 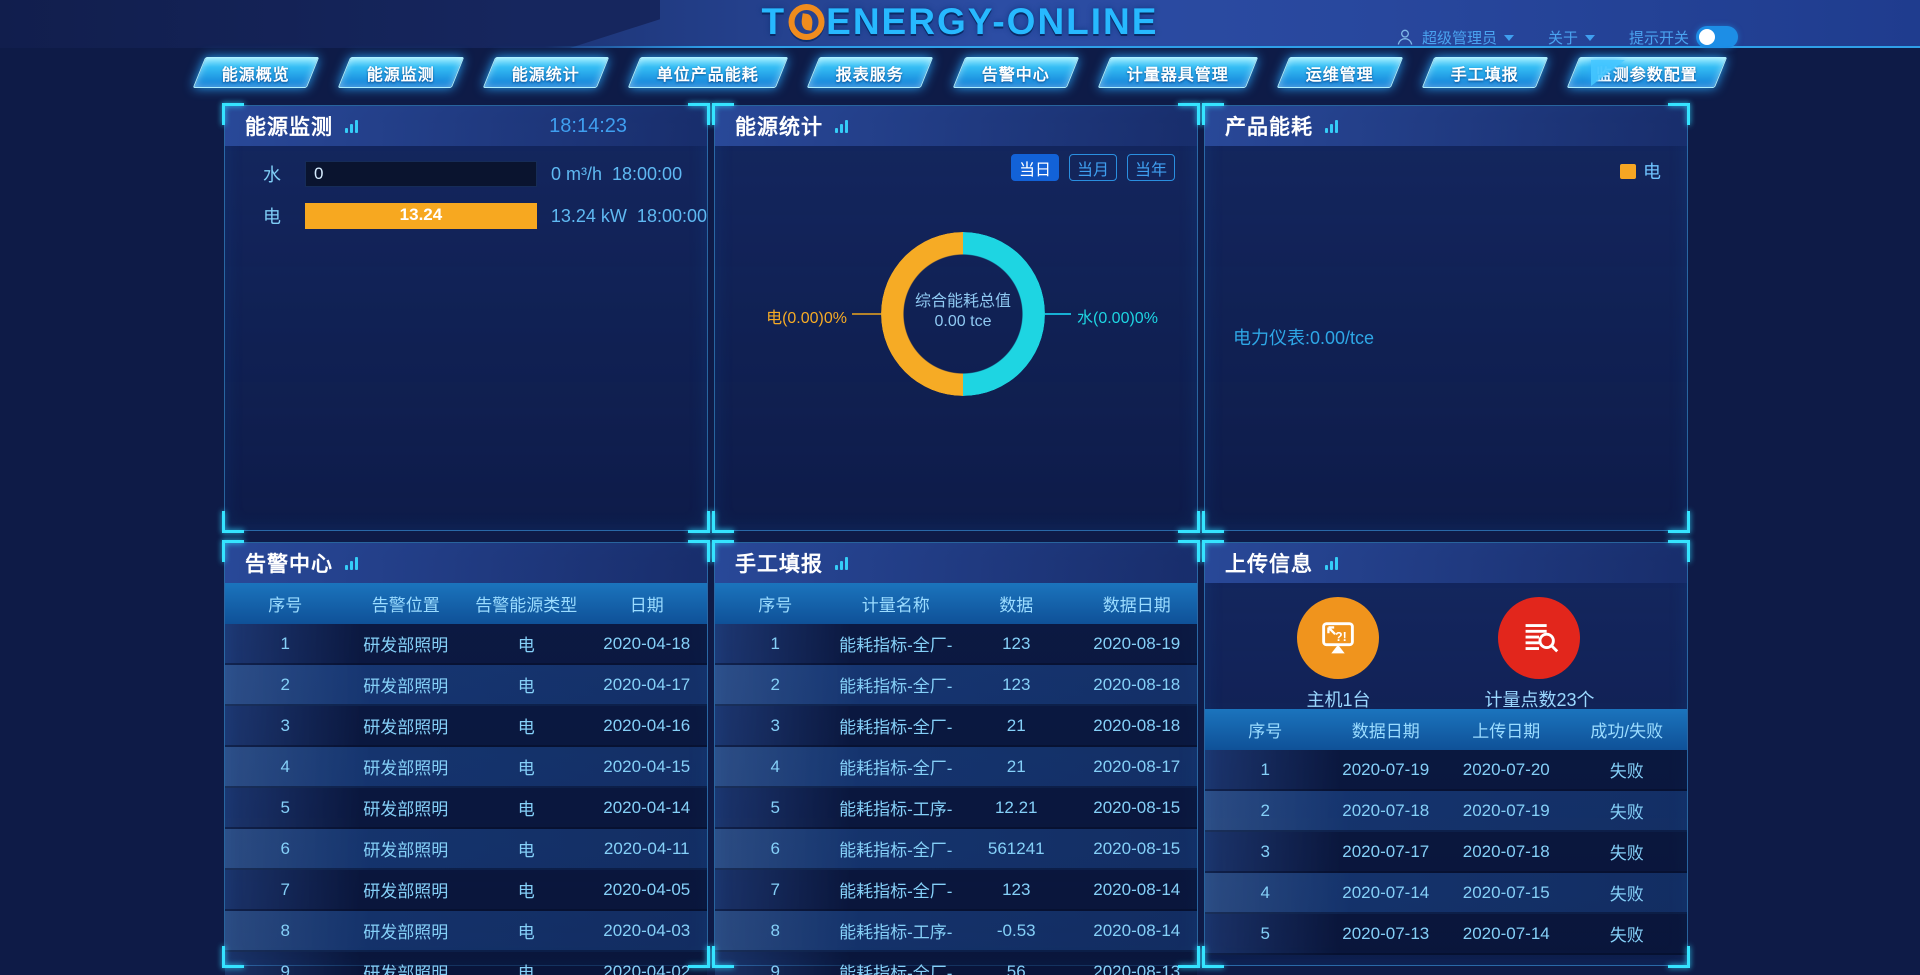 I want to click on logo-flame-at-icon, so click(x=806, y=22).